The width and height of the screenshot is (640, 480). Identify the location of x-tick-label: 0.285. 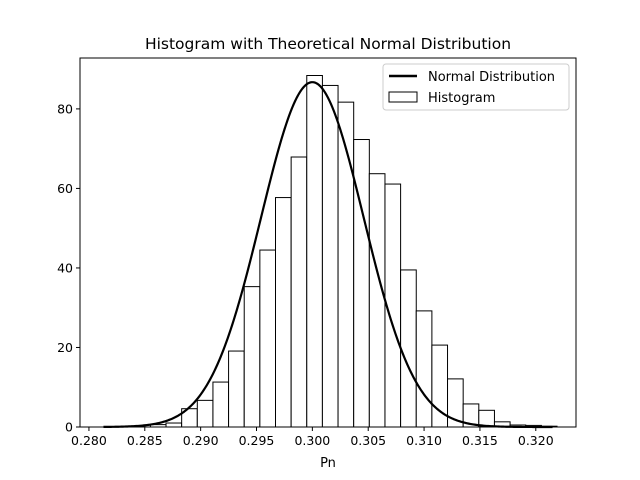
(145, 440).